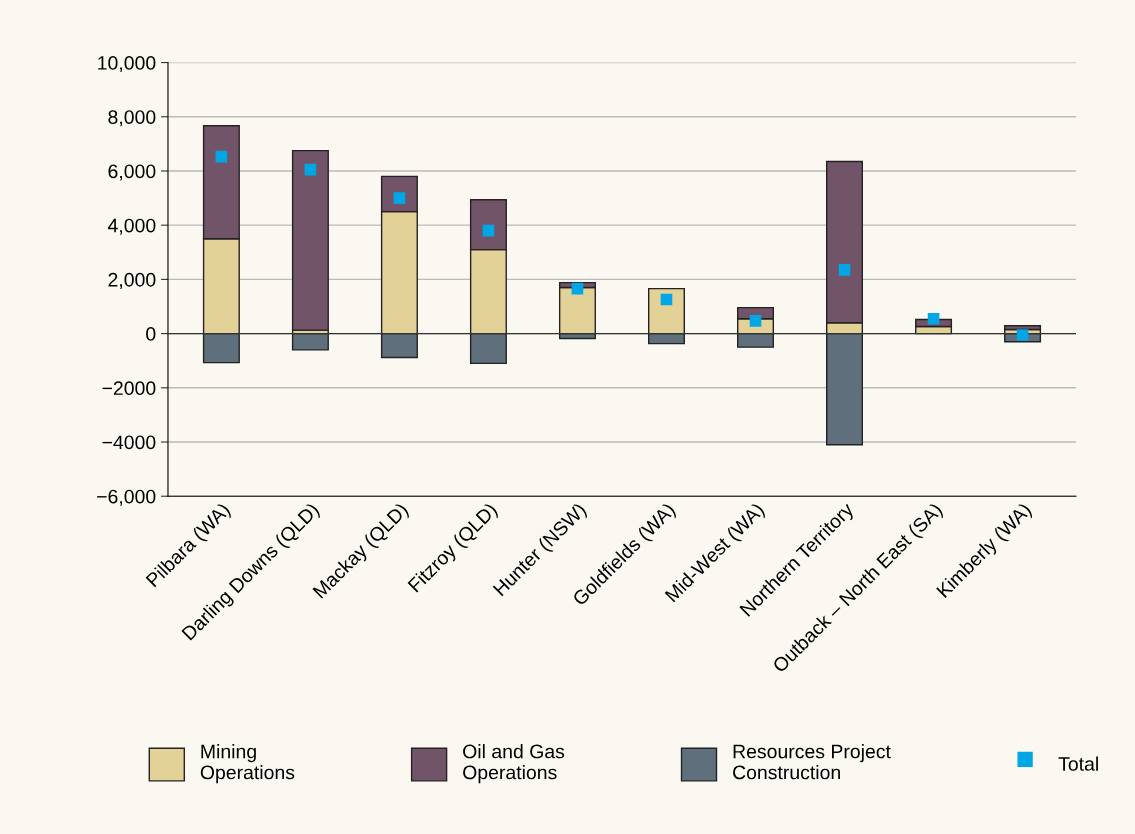 This screenshot has width=1135, height=834. I want to click on y-tick-label: −6,000, so click(126, 497).